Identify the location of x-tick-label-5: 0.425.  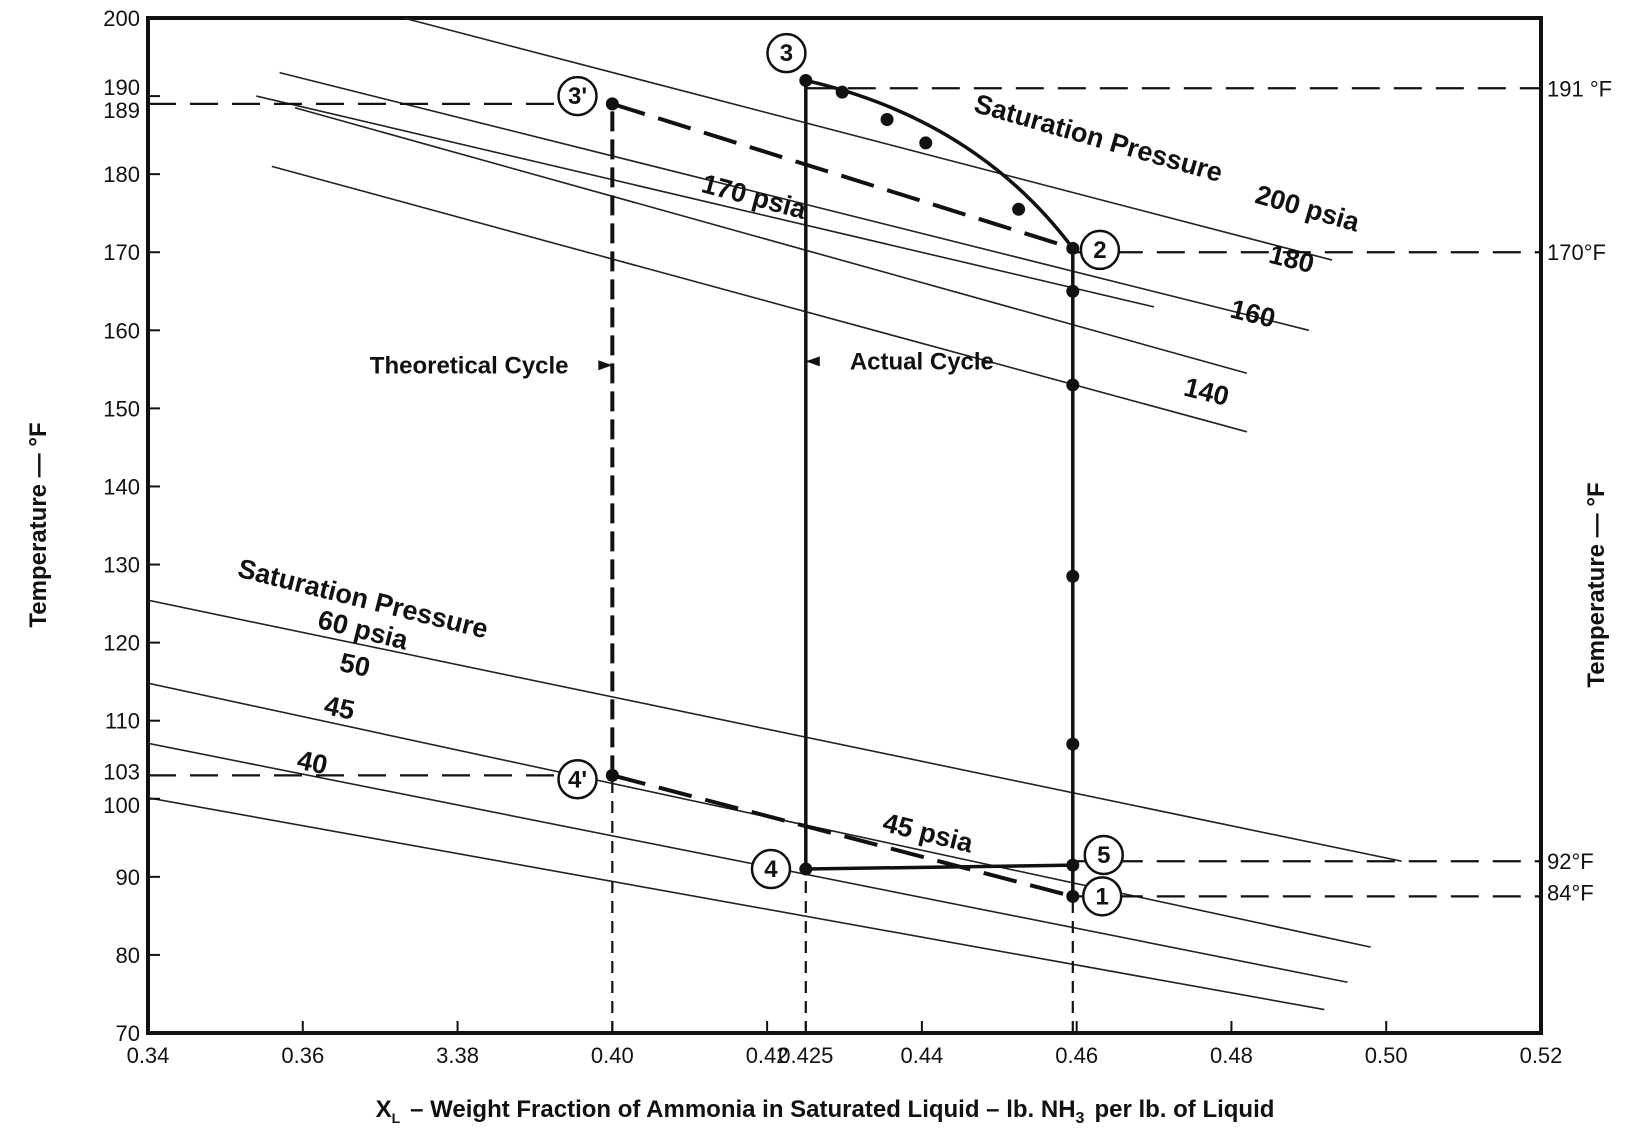
(805, 1055).